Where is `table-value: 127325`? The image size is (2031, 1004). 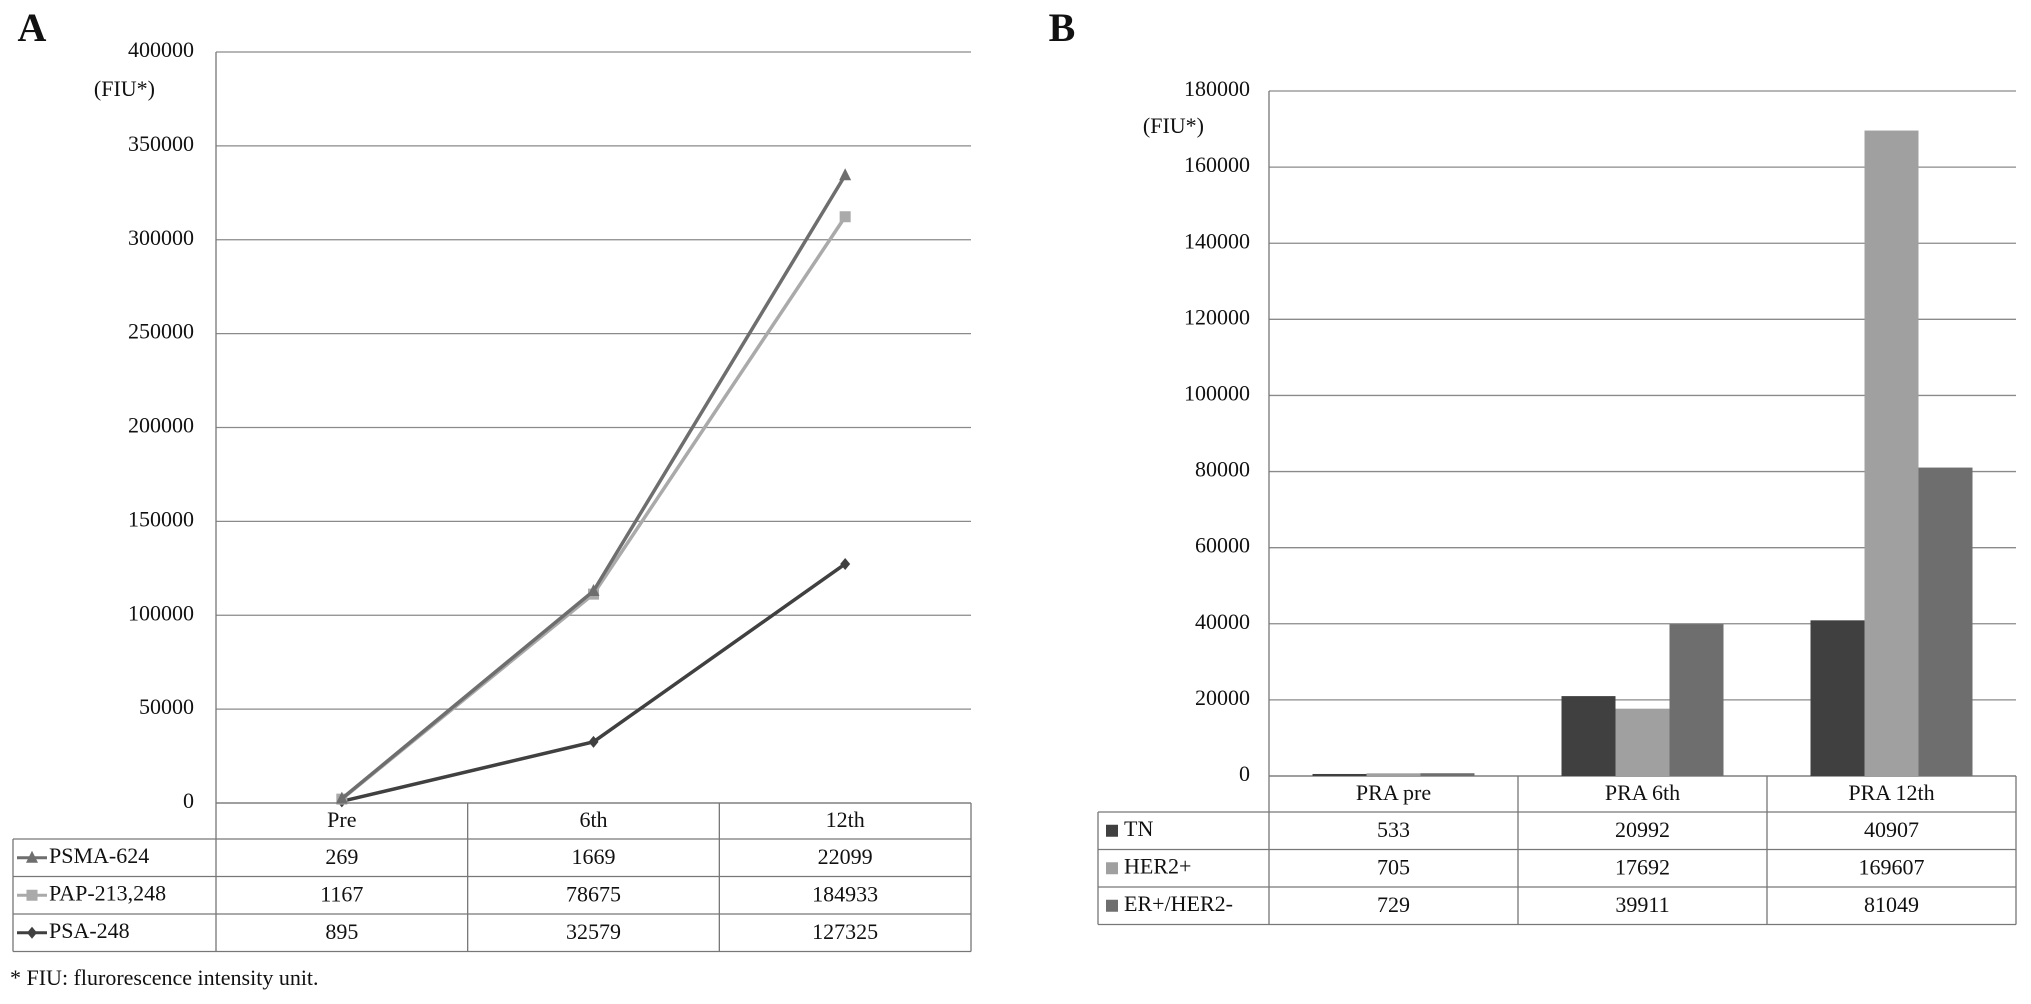
table-value: 127325 is located at coordinates (845, 931).